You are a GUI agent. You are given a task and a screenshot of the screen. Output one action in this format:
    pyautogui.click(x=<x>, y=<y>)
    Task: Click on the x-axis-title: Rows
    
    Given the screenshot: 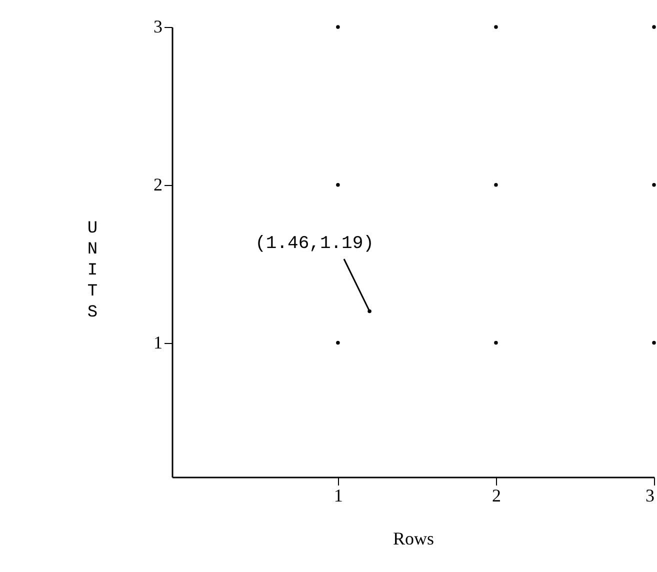 What is the action you would take?
    pyautogui.click(x=413, y=538)
    